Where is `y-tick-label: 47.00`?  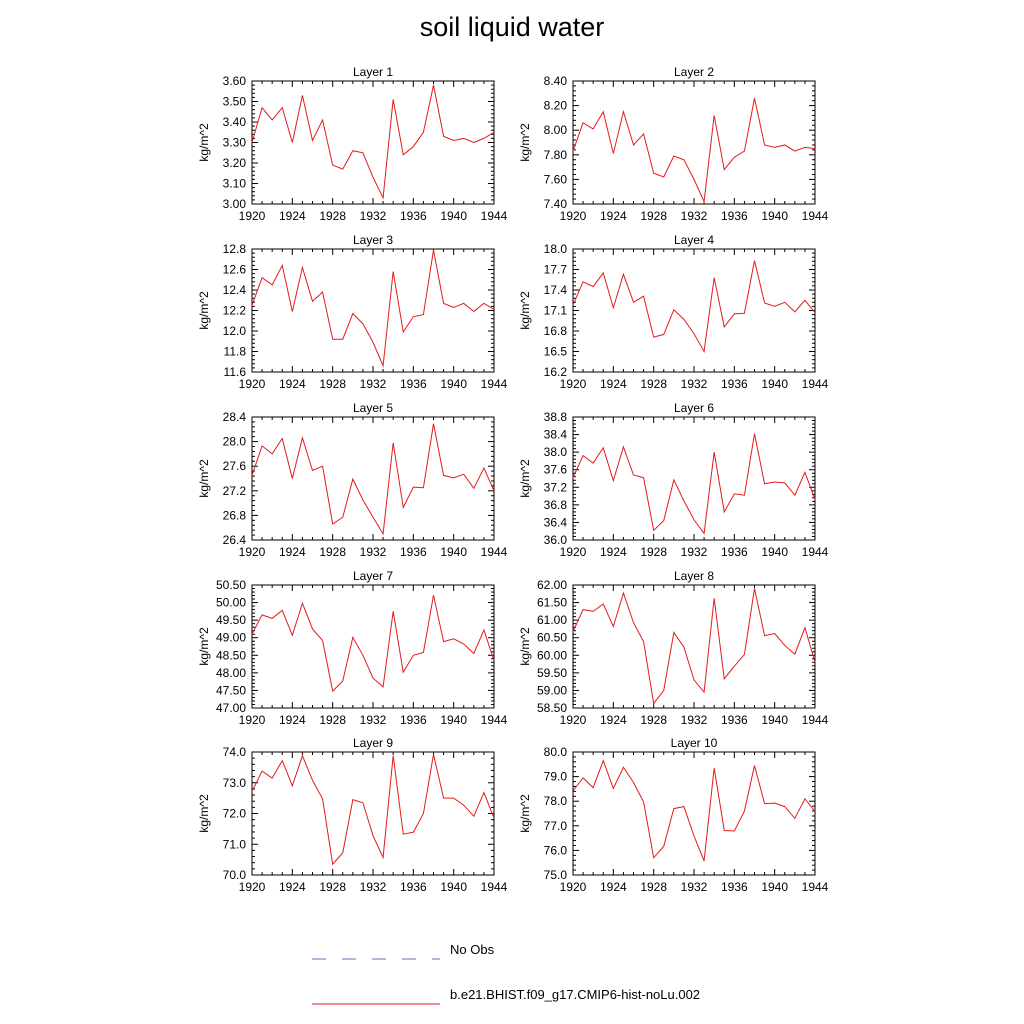 y-tick-label: 47.00 is located at coordinates (231, 708).